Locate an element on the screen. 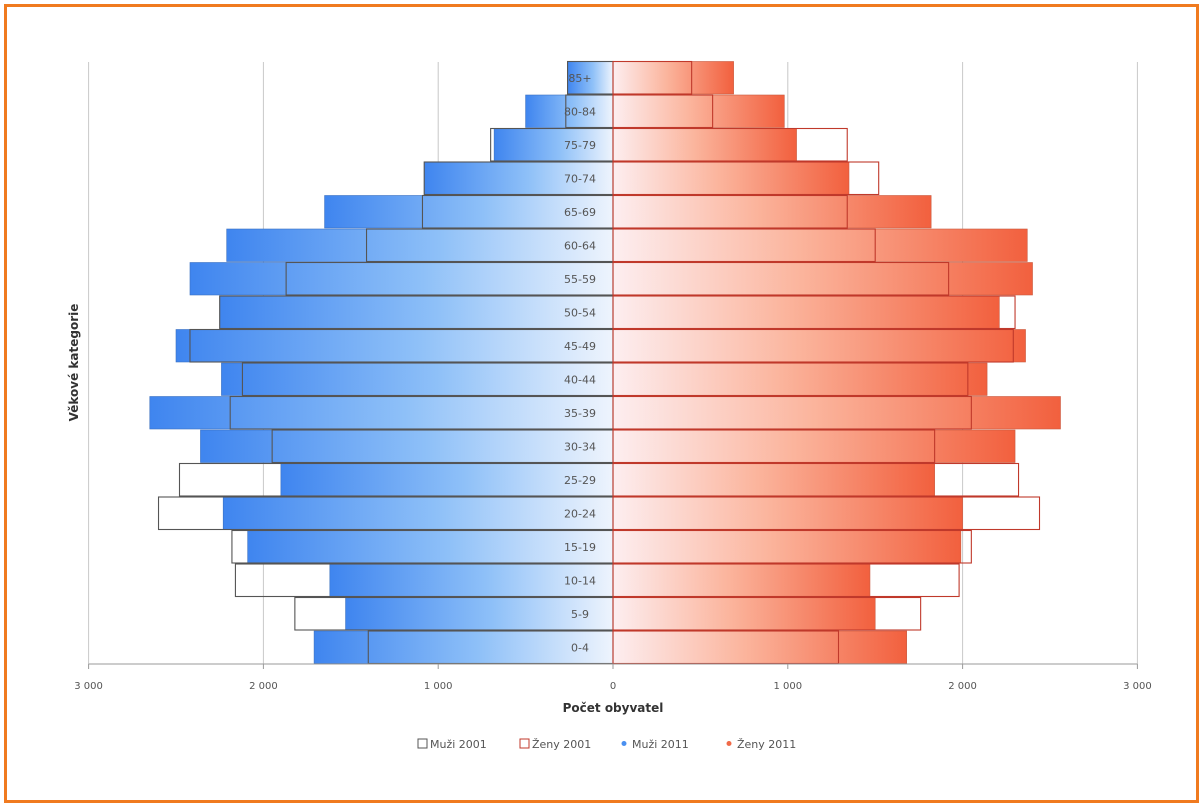  zeny-2011-bar-85-plus is located at coordinates (673, 78).